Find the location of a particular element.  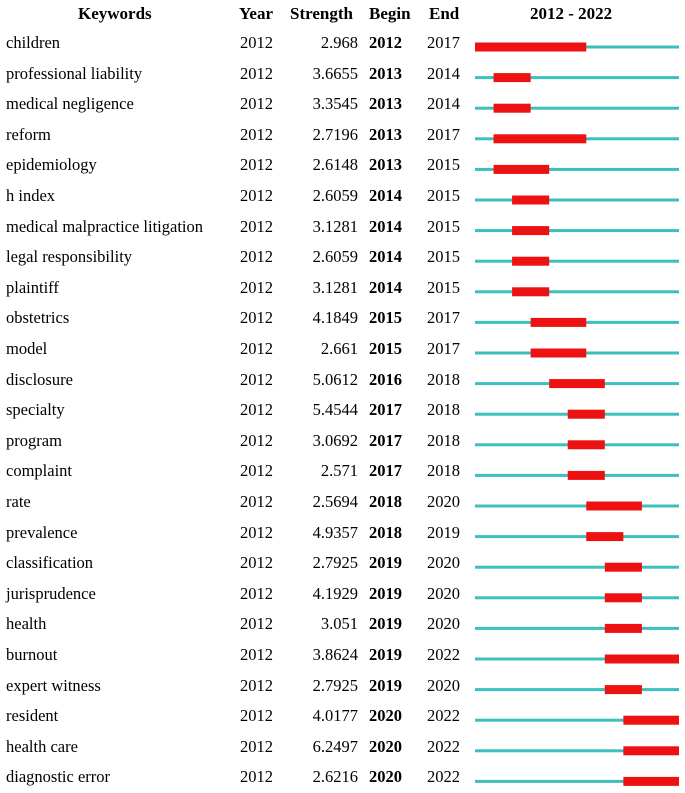

table-row: reform 2012 2.7196 2013 2017 is located at coordinates (342, 135).